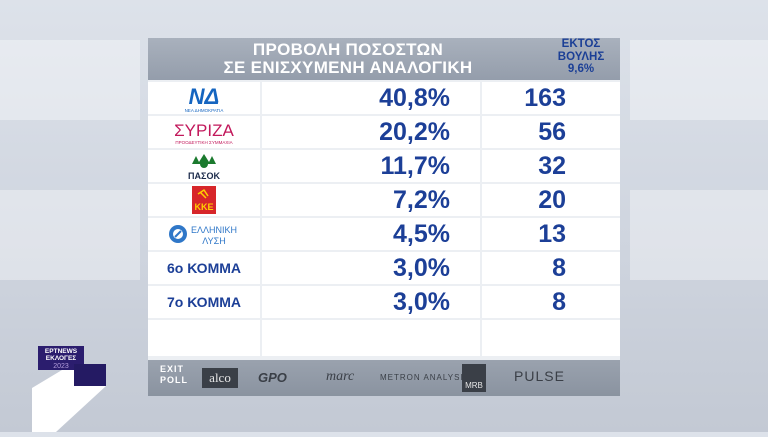  I want to click on seats-cell: 56, so click(551, 132).